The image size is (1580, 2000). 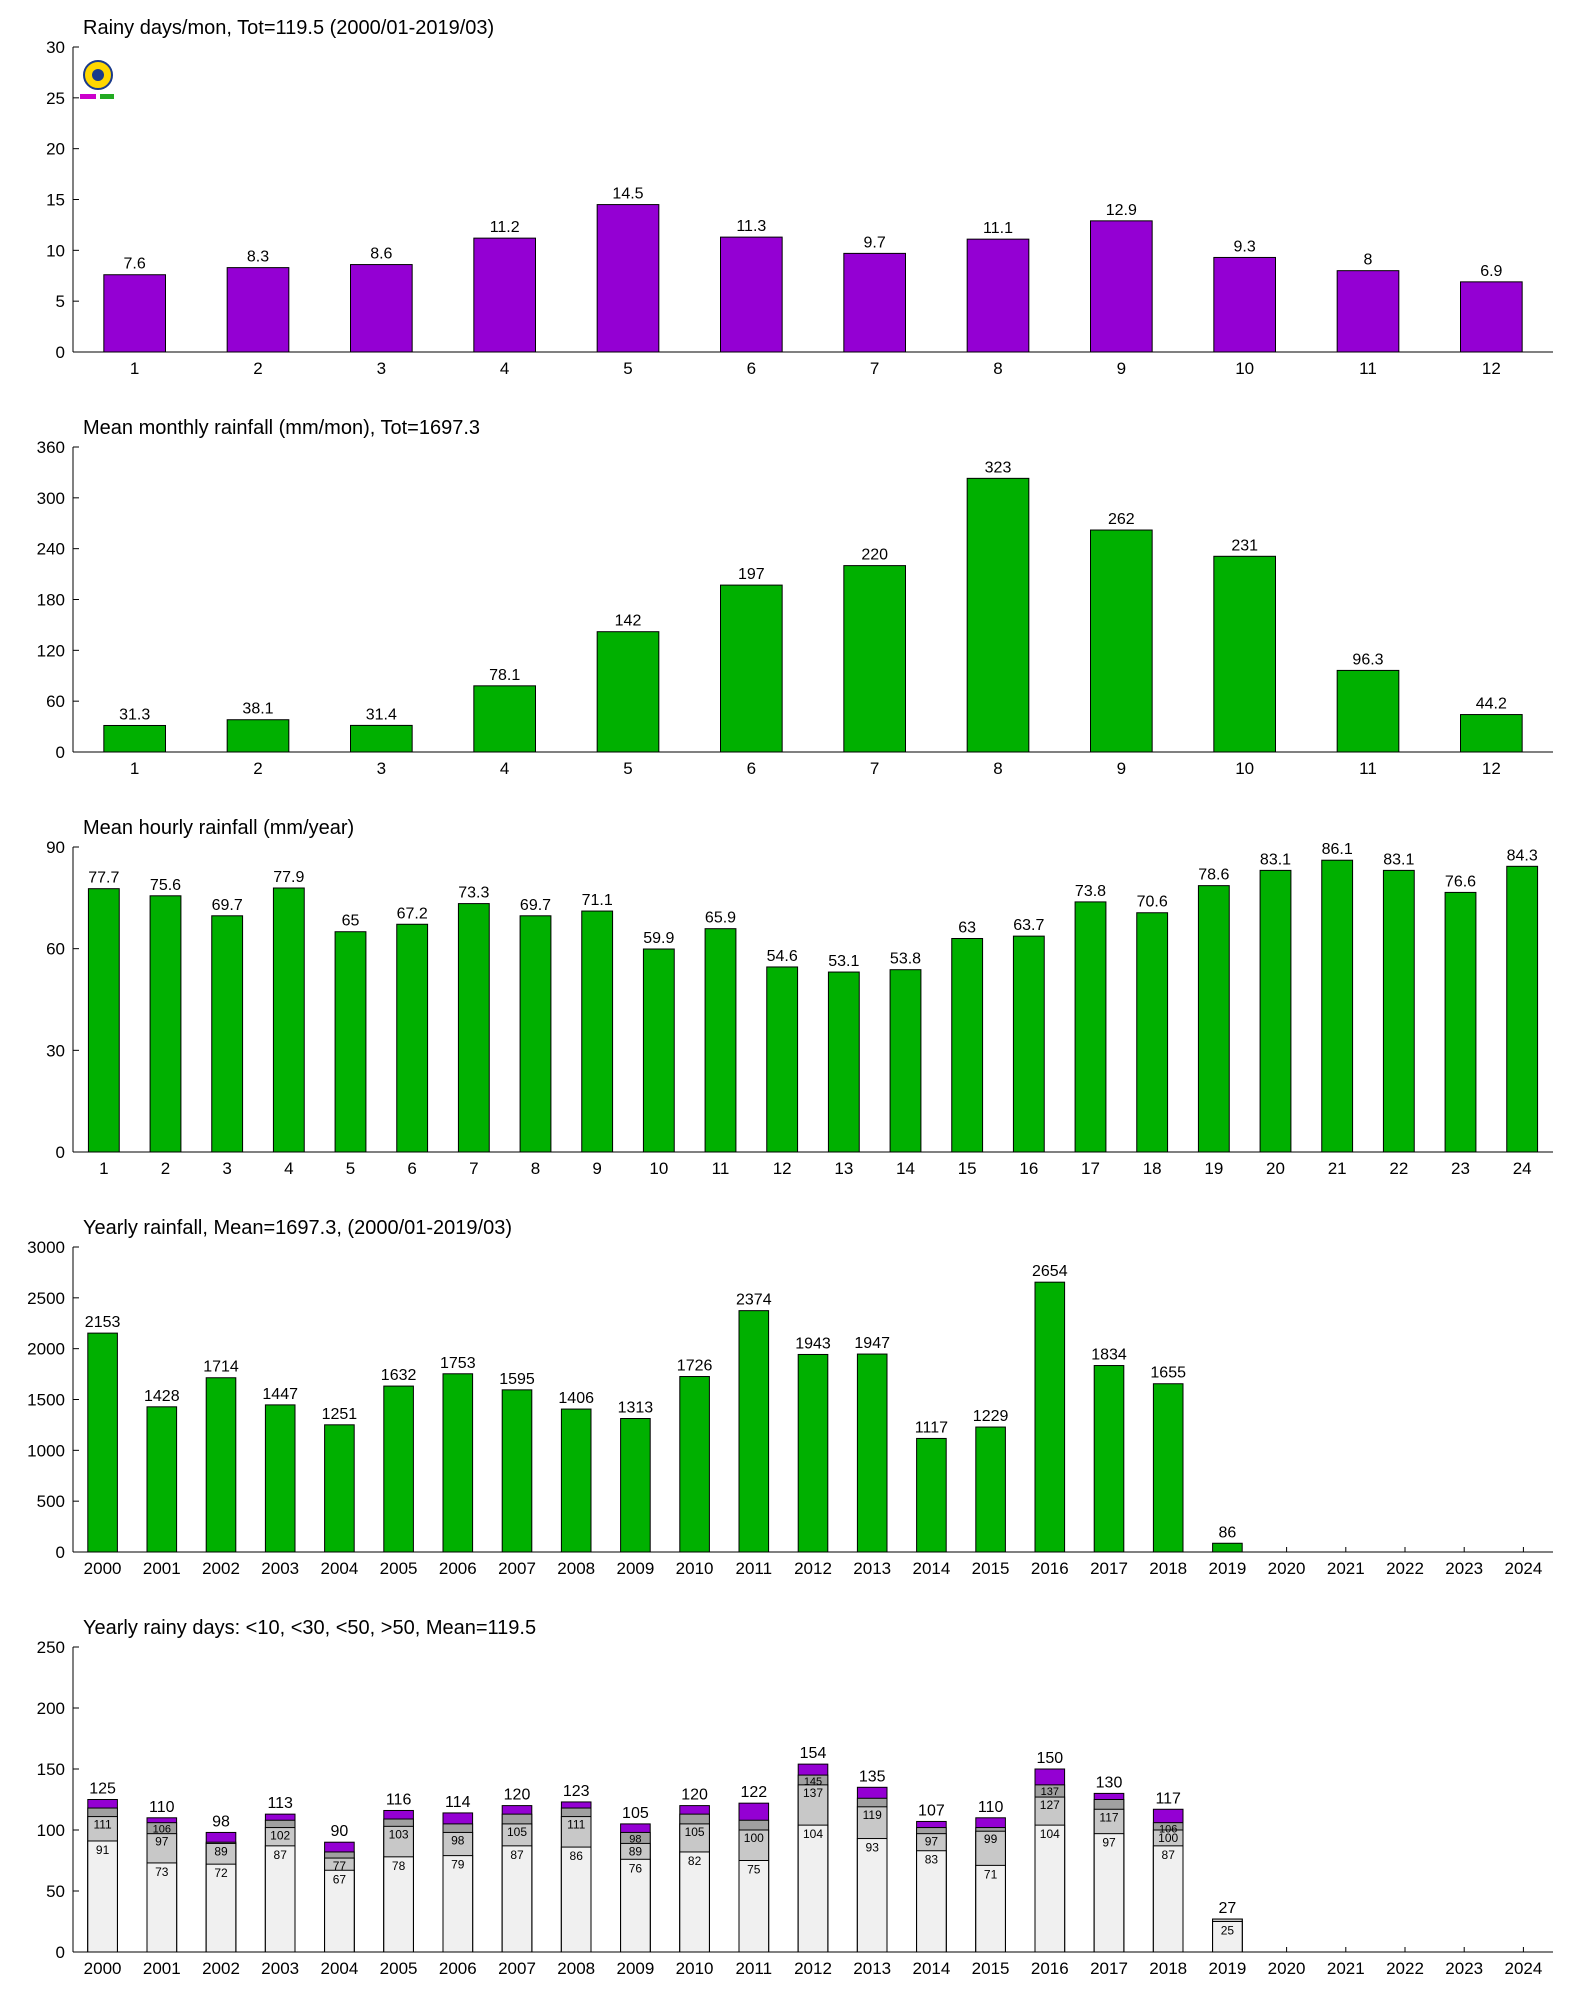 What do you see at coordinates (1464, 1968) in the screenshot?
I see `x-tick-label: 2023` at bounding box center [1464, 1968].